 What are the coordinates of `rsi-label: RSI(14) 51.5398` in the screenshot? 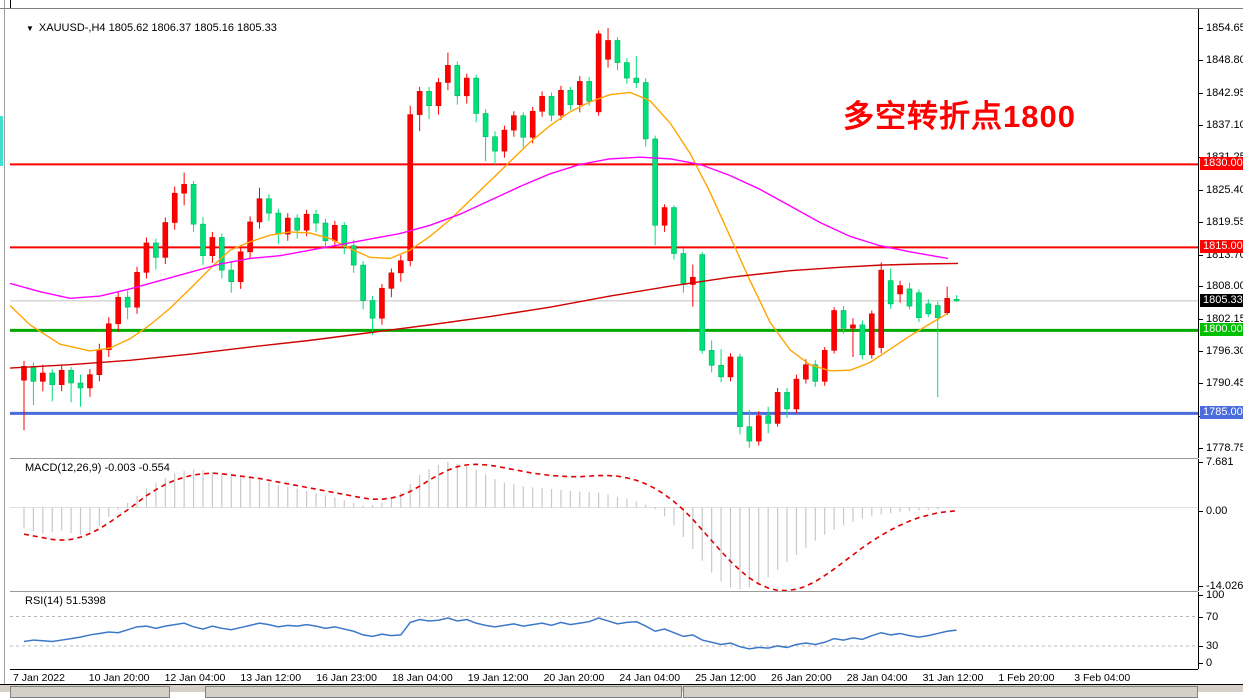 It's located at (65, 601).